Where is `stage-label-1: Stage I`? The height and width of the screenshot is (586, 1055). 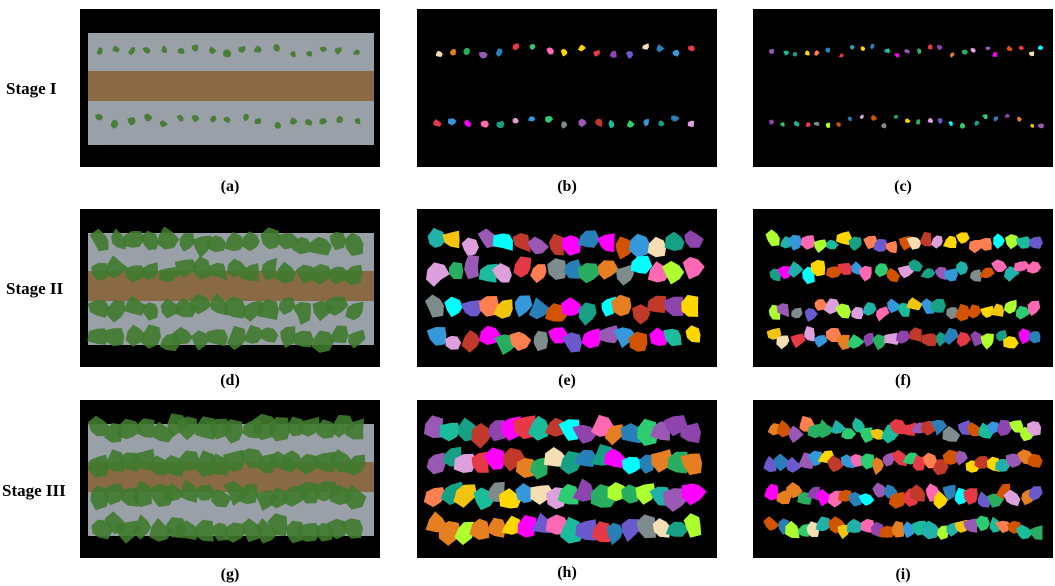
stage-label-1: Stage I is located at coordinates (31, 88).